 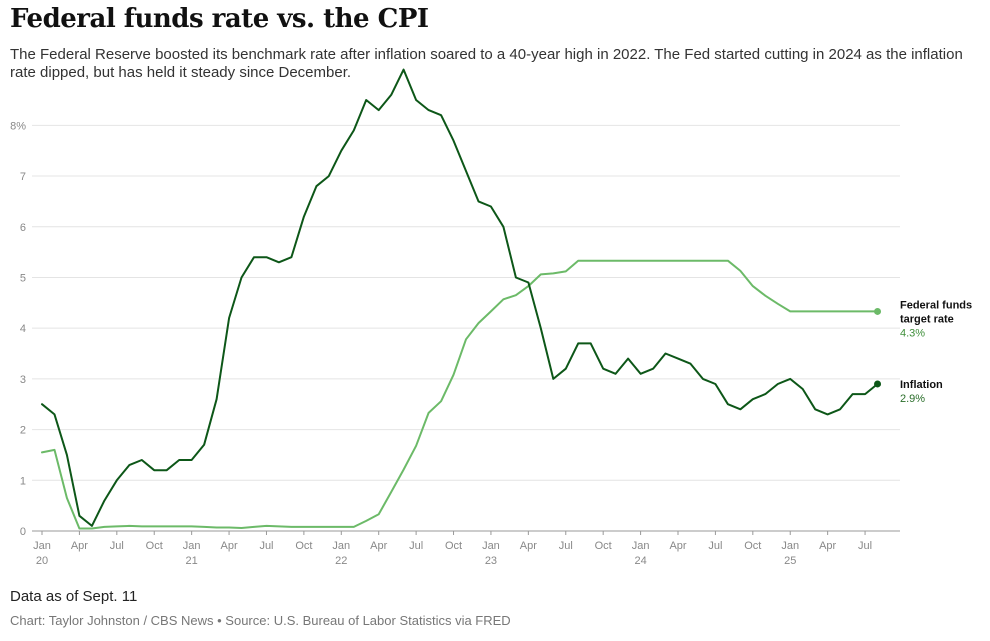 What do you see at coordinates (23, 481) in the screenshot?
I see `y-tick-label: 1` at bounding box center [23, 481].